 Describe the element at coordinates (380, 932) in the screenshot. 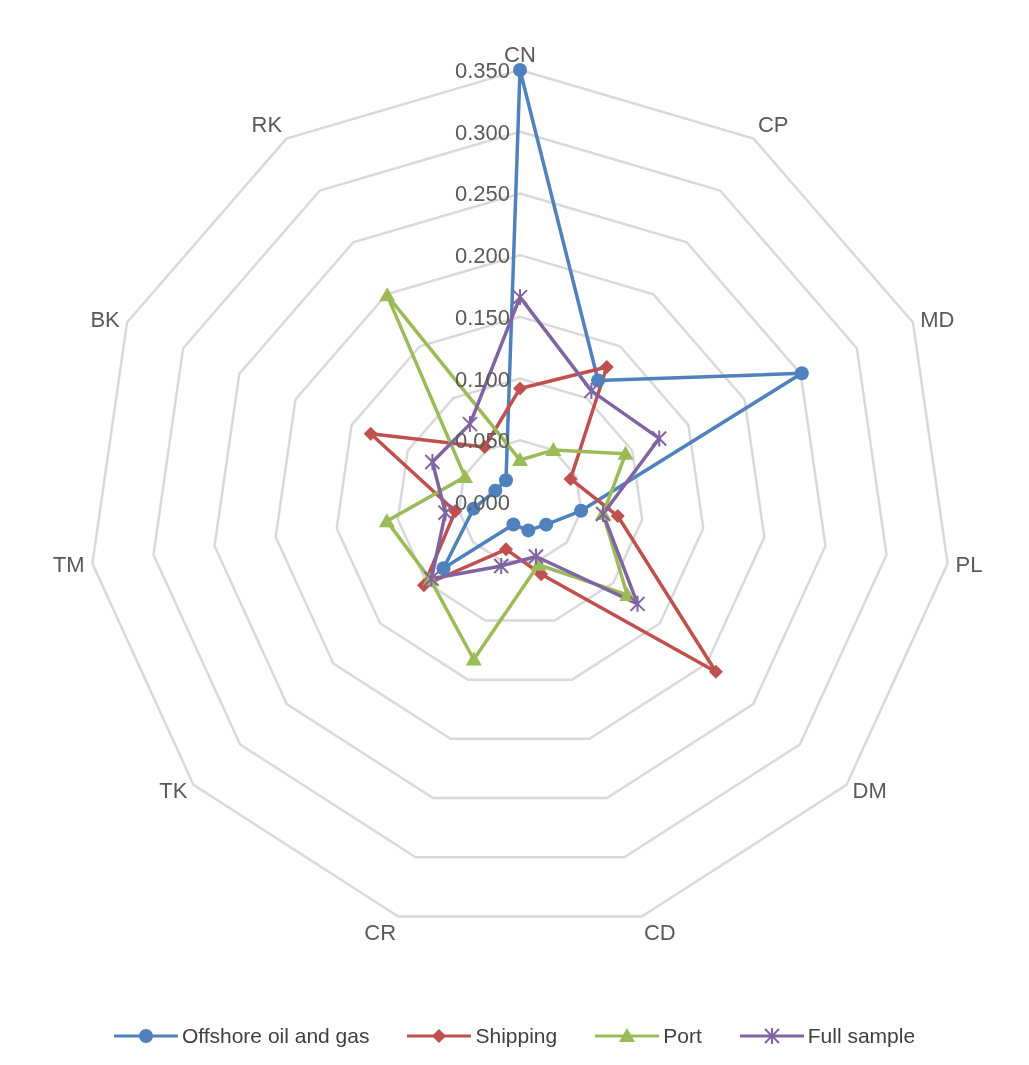

I see `spoke-label: CR` at that location.